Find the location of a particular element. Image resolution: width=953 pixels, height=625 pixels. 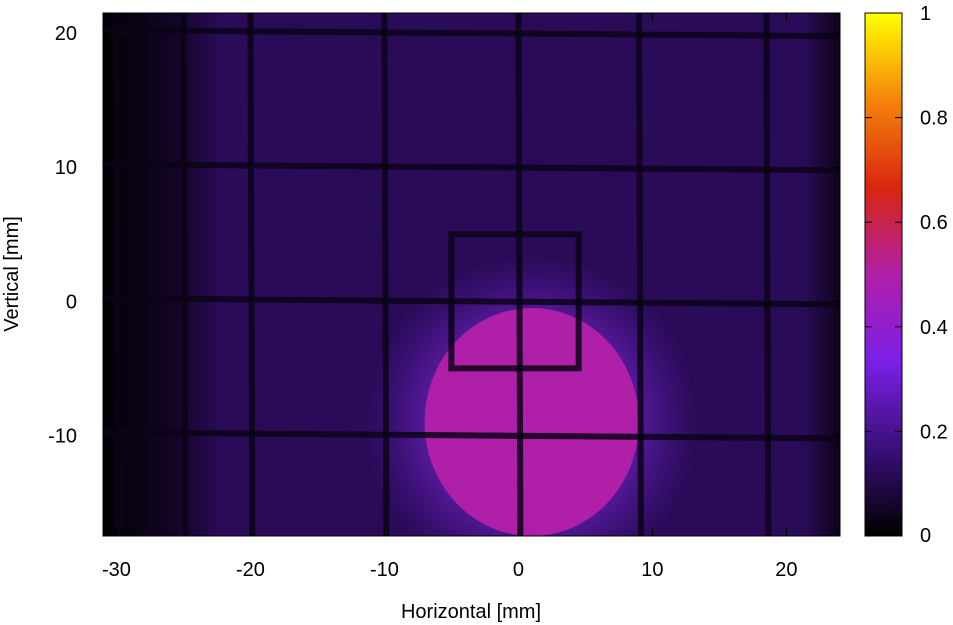

x-axis-label: Horizontal [mm] is located at coordinates (471, 612).